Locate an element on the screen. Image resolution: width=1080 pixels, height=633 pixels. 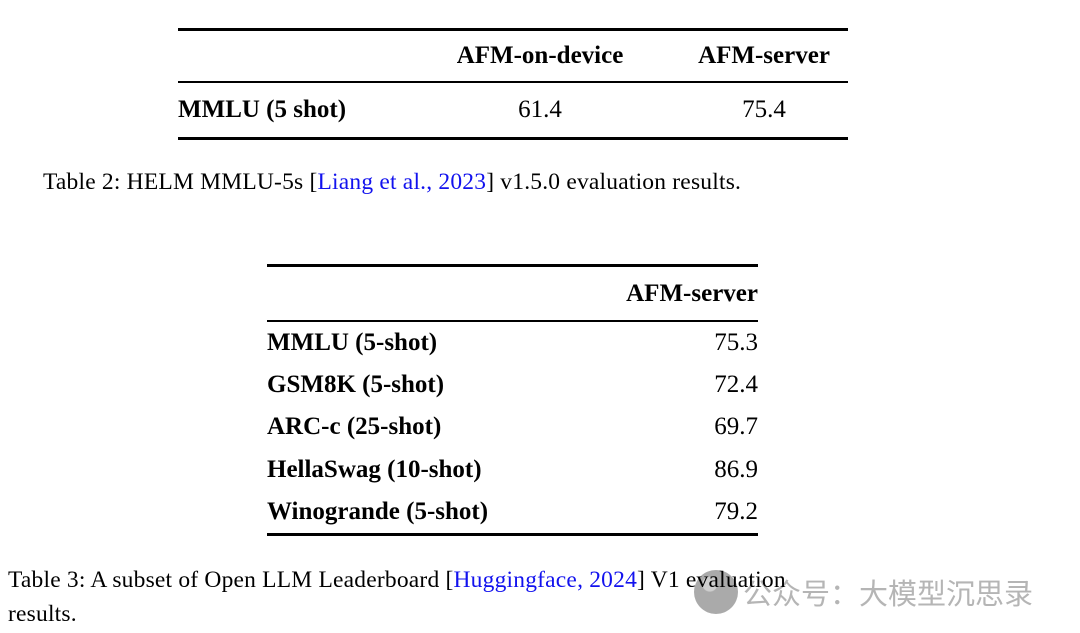
benchmark-score: 75.3 is located at coordinates (736, 342).